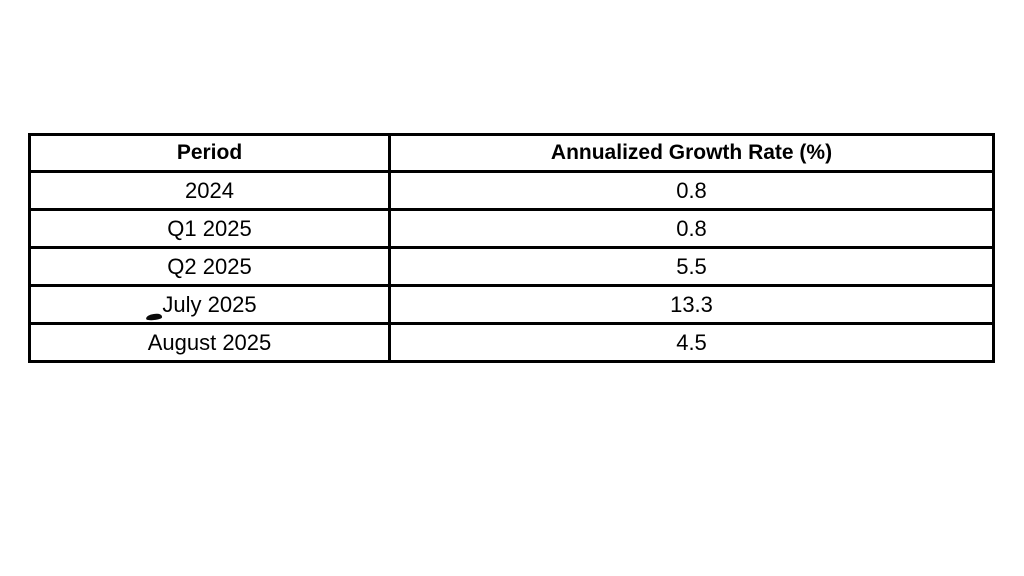  I want to click on cell-period: Q2 2025, so click(209, 266).